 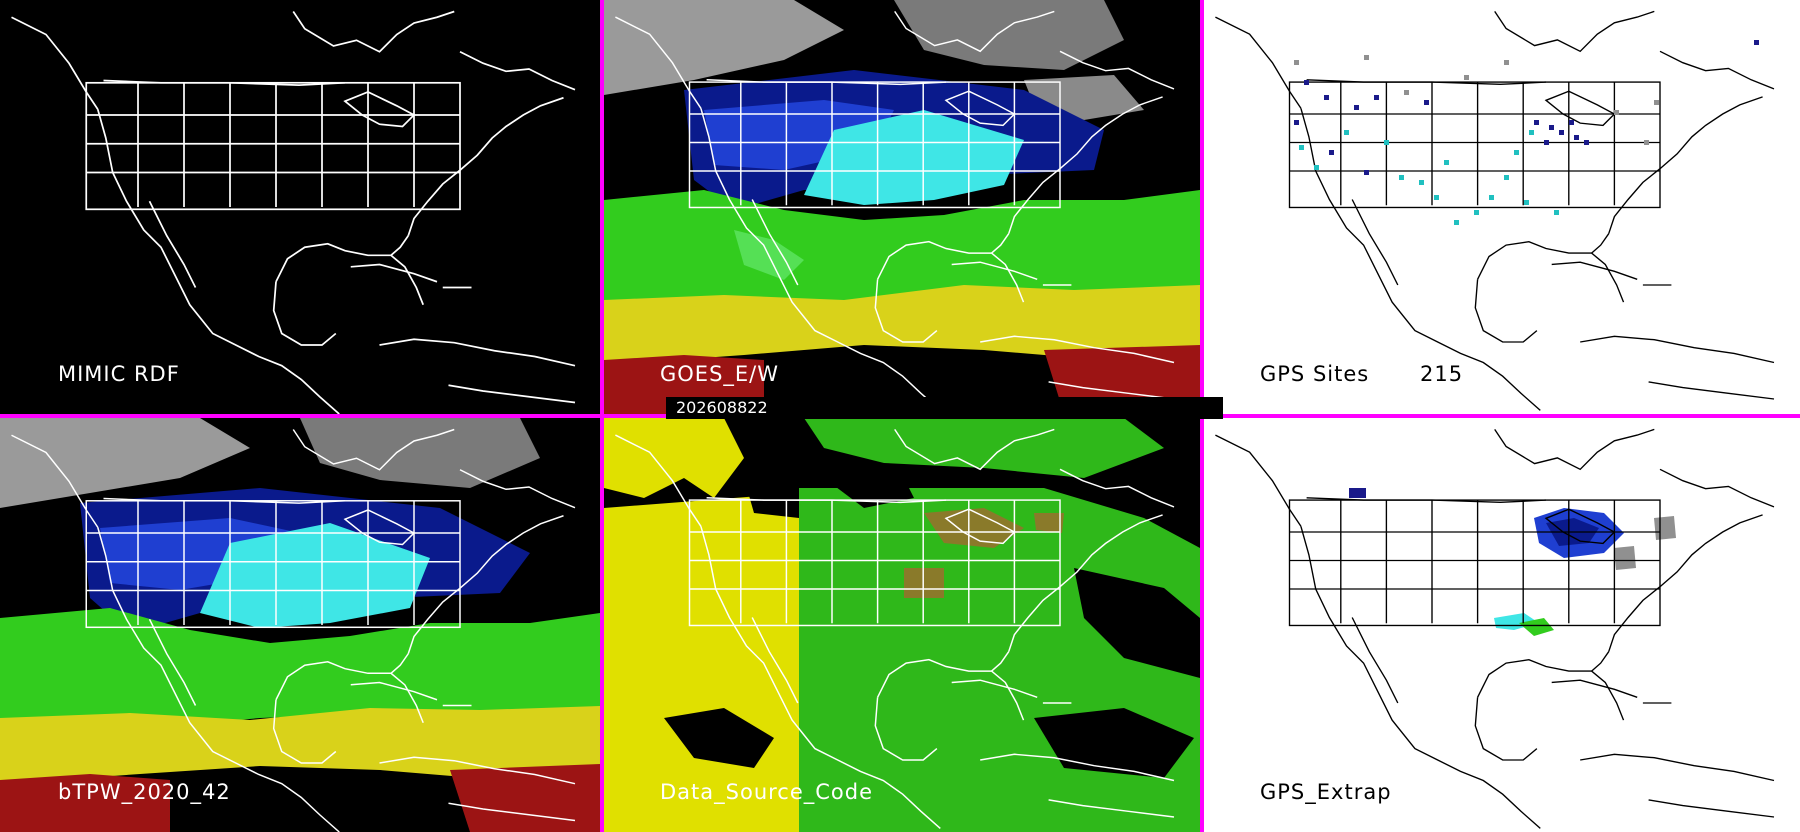 I want to click on panel-label-btpw: bTPW_2020_42, so click(x=144, y=792).